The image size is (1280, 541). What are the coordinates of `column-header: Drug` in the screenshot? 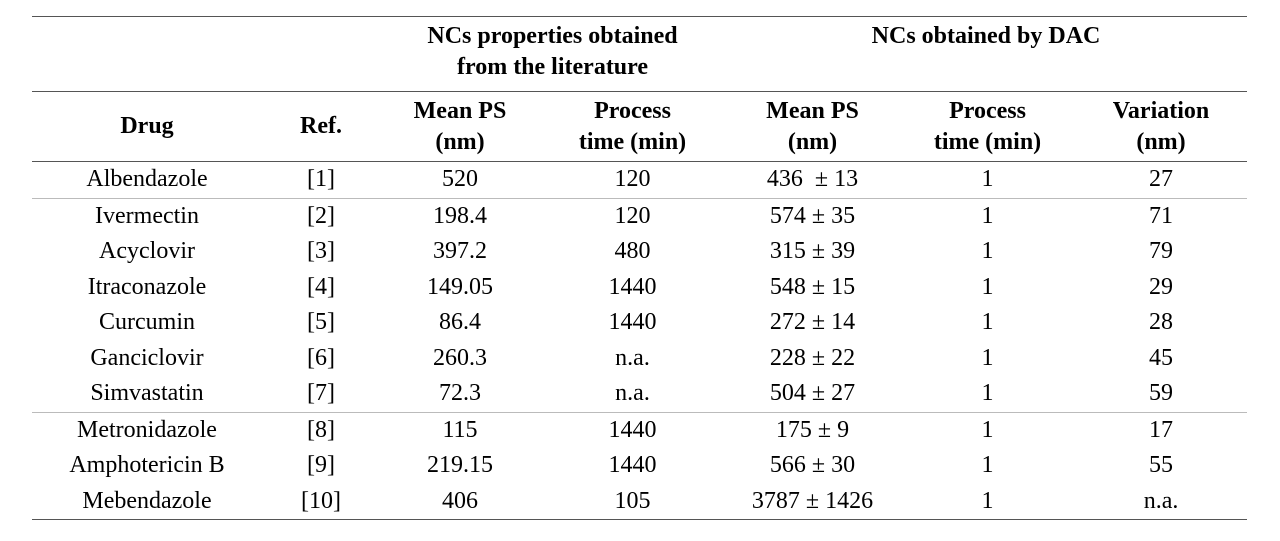 It's located at (147, 126).